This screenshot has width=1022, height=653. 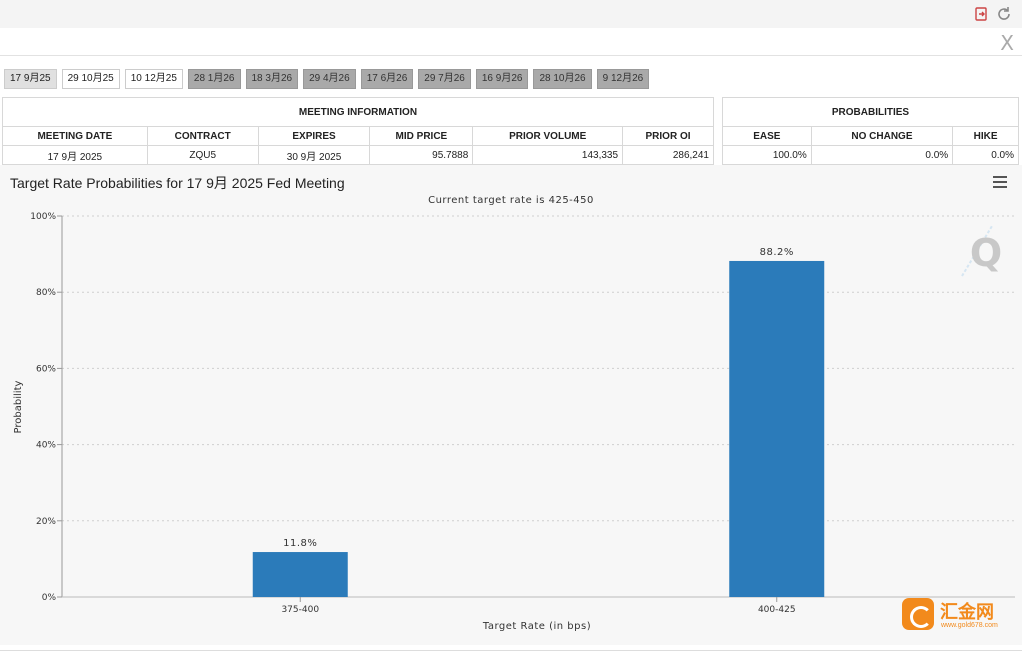 I want to click on header-meeting-date: MEETING DATE, so click(x=75, y=136).